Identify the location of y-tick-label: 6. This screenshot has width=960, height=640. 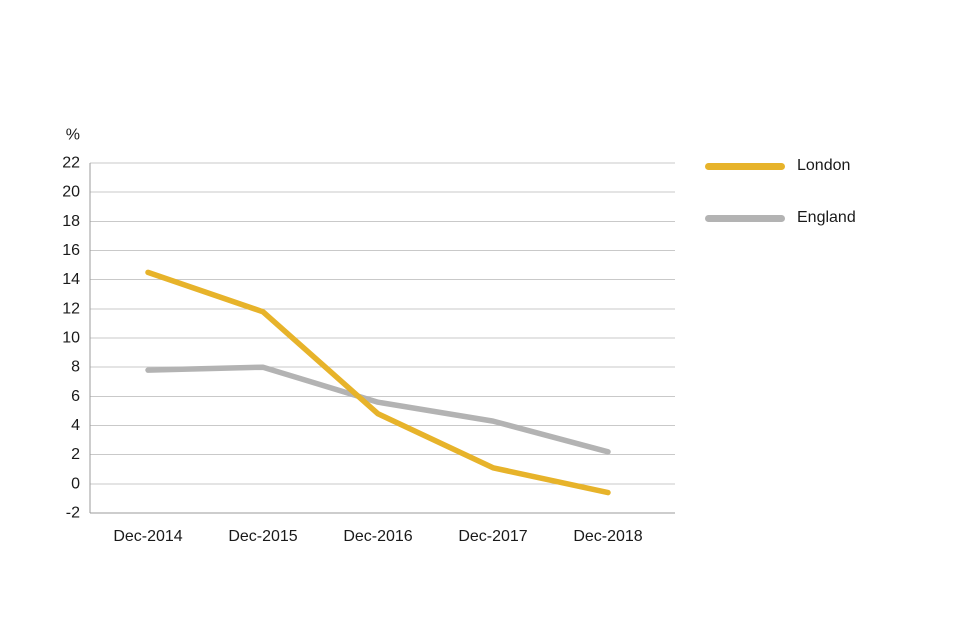
(75, 396).